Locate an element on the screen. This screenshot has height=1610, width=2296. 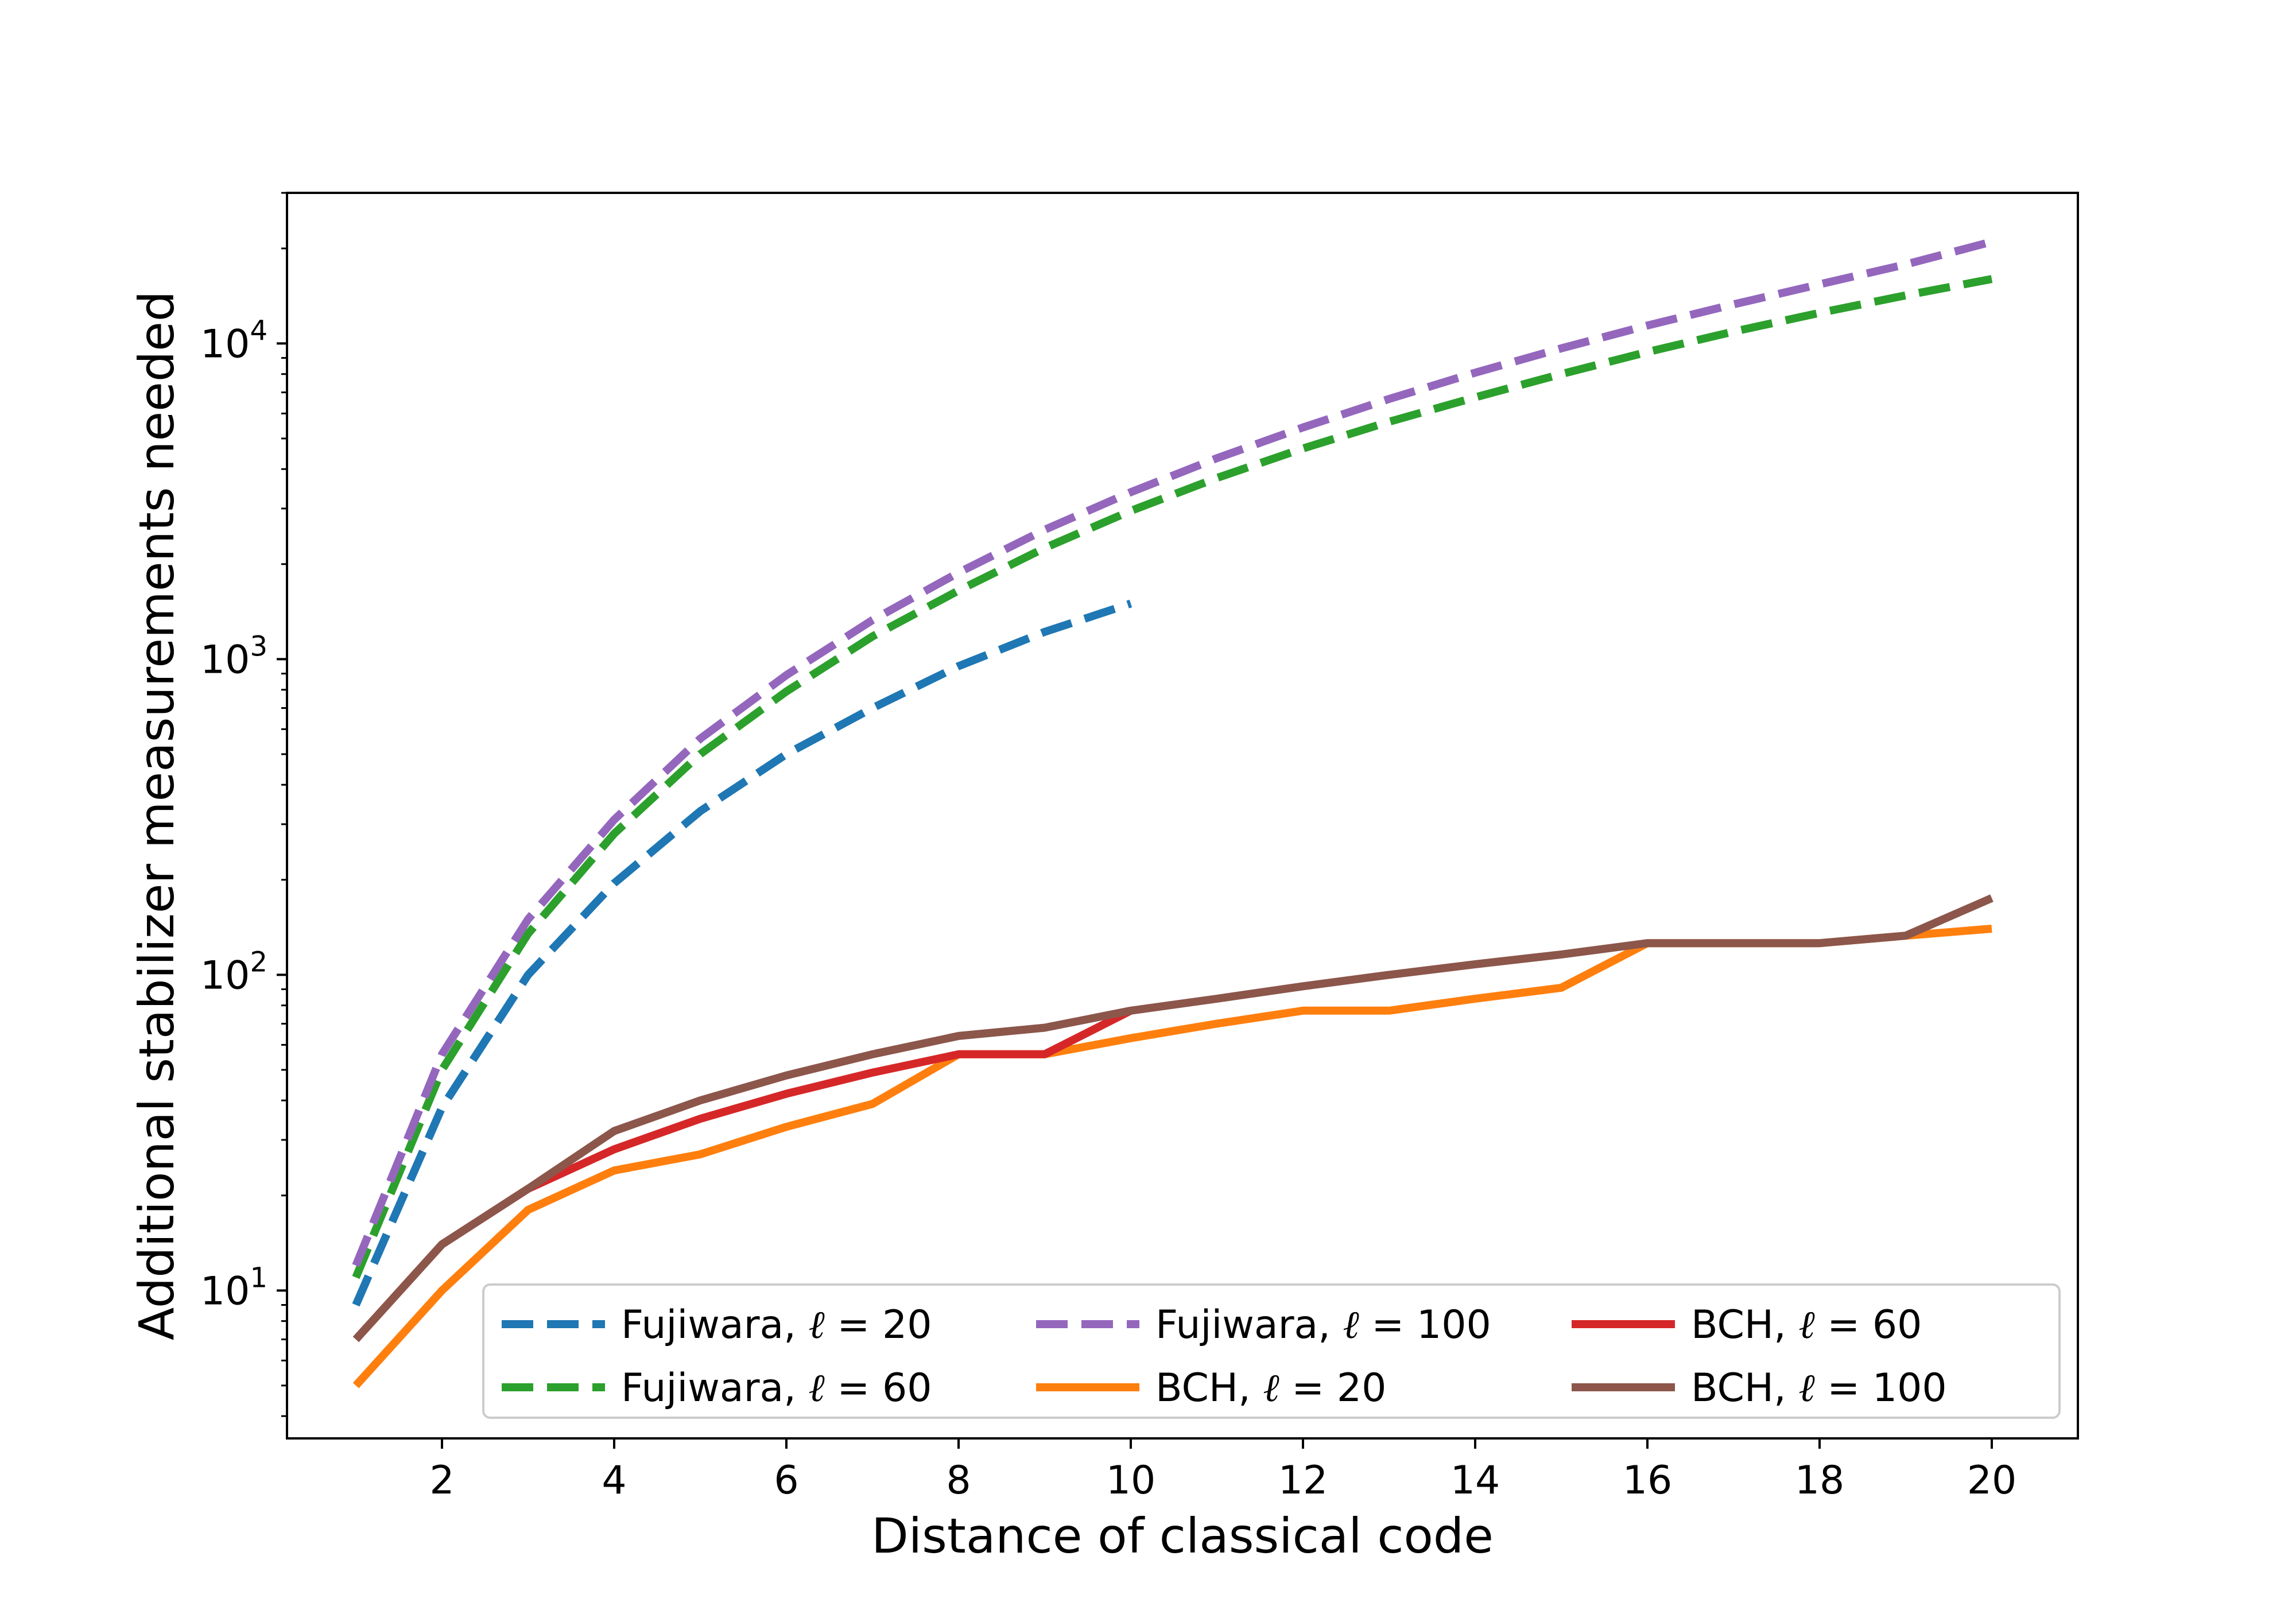
legend-label-1: Fujiwara, ℓ = 20 is located at coordinates (776, 1325).